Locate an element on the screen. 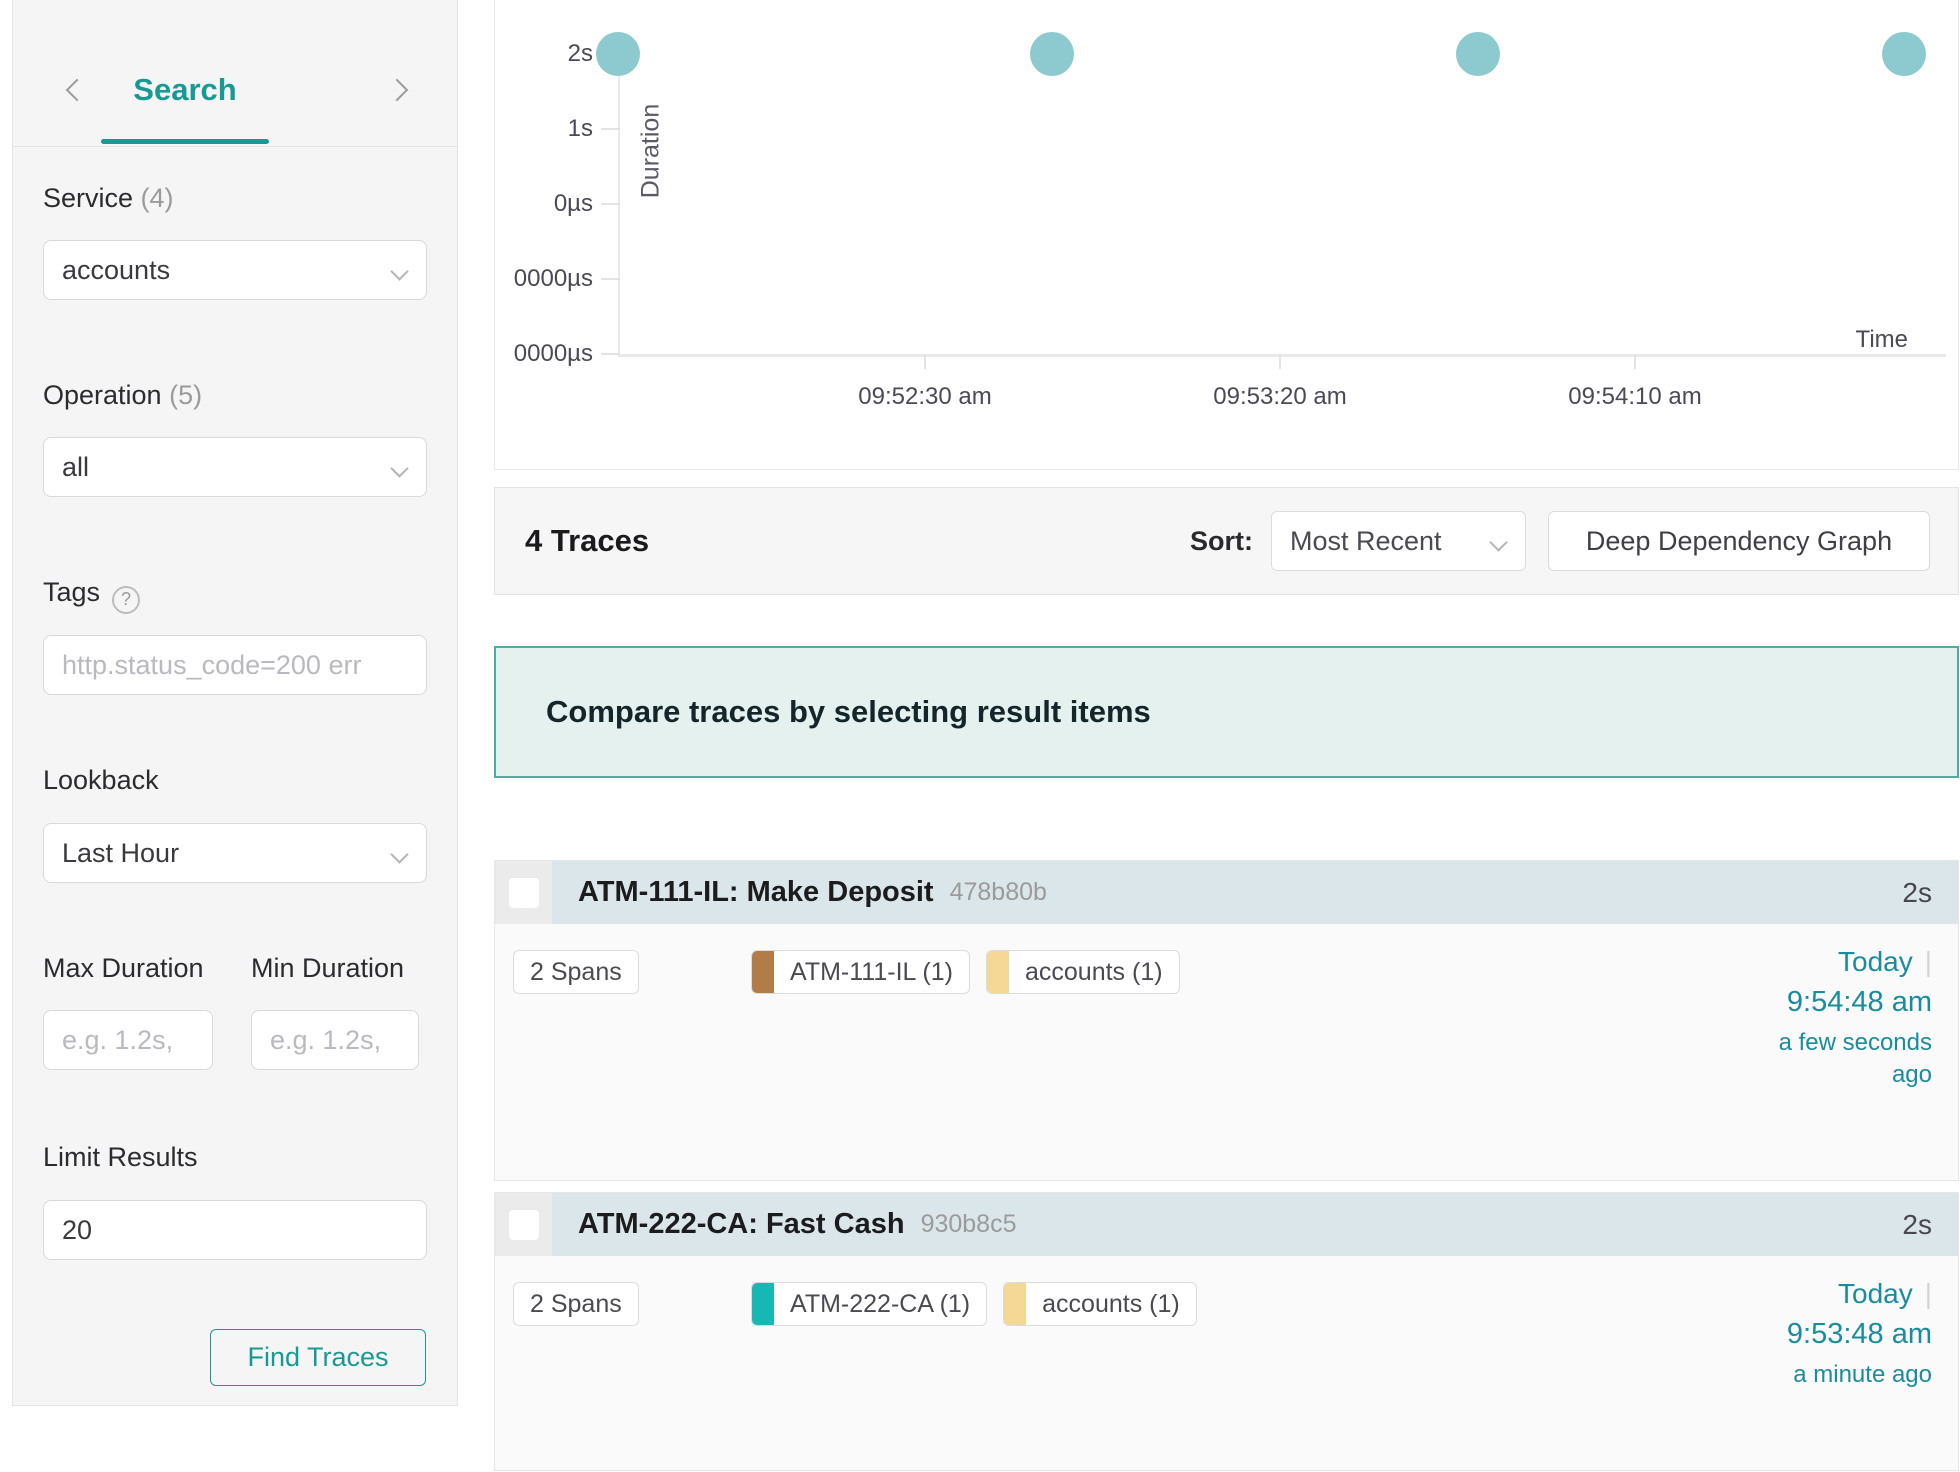  max-duration-input is located at coordinates (128, 1040).